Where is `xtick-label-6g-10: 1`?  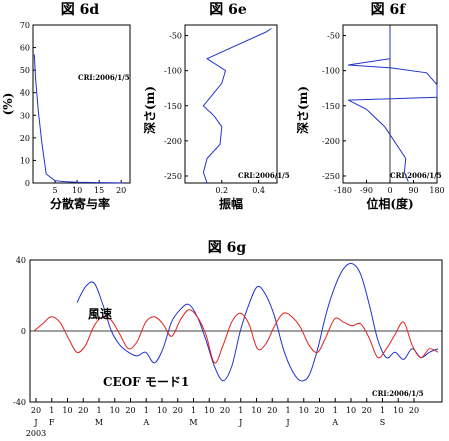
xtick-label-6g-10: 1 is located at coordinates (193, 410).